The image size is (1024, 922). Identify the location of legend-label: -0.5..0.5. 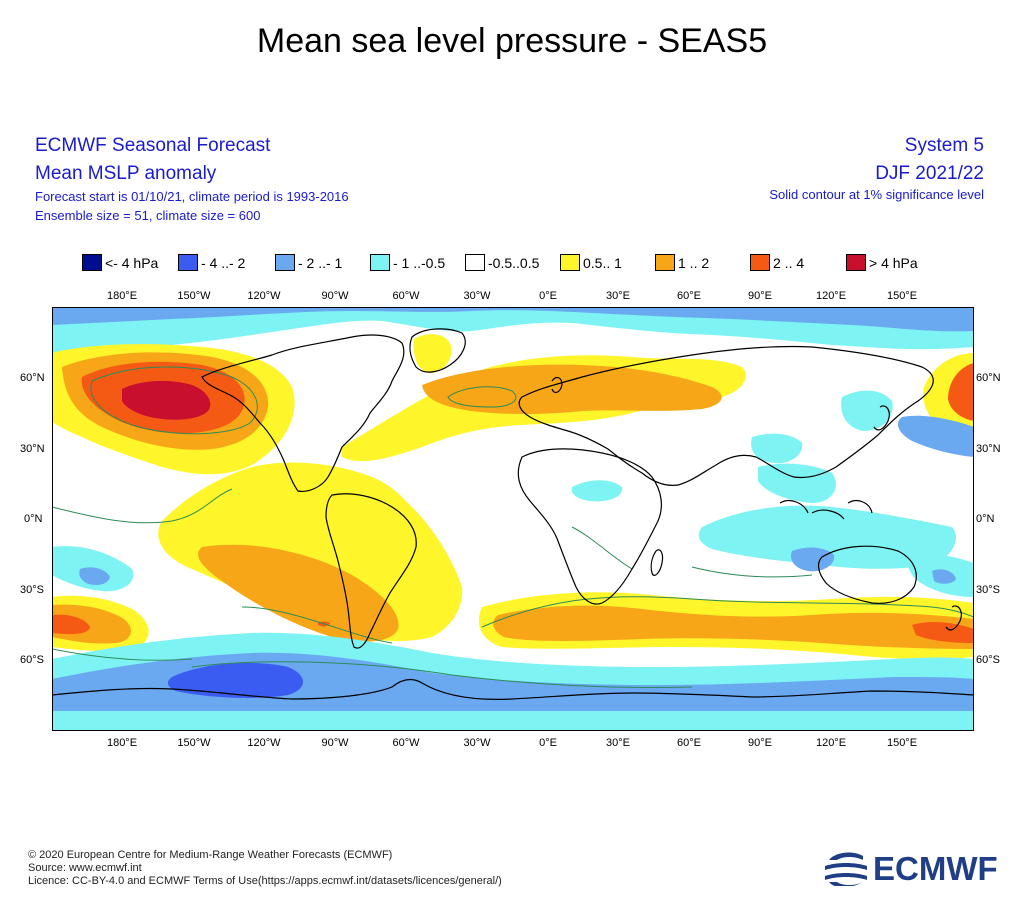
(514, 262).